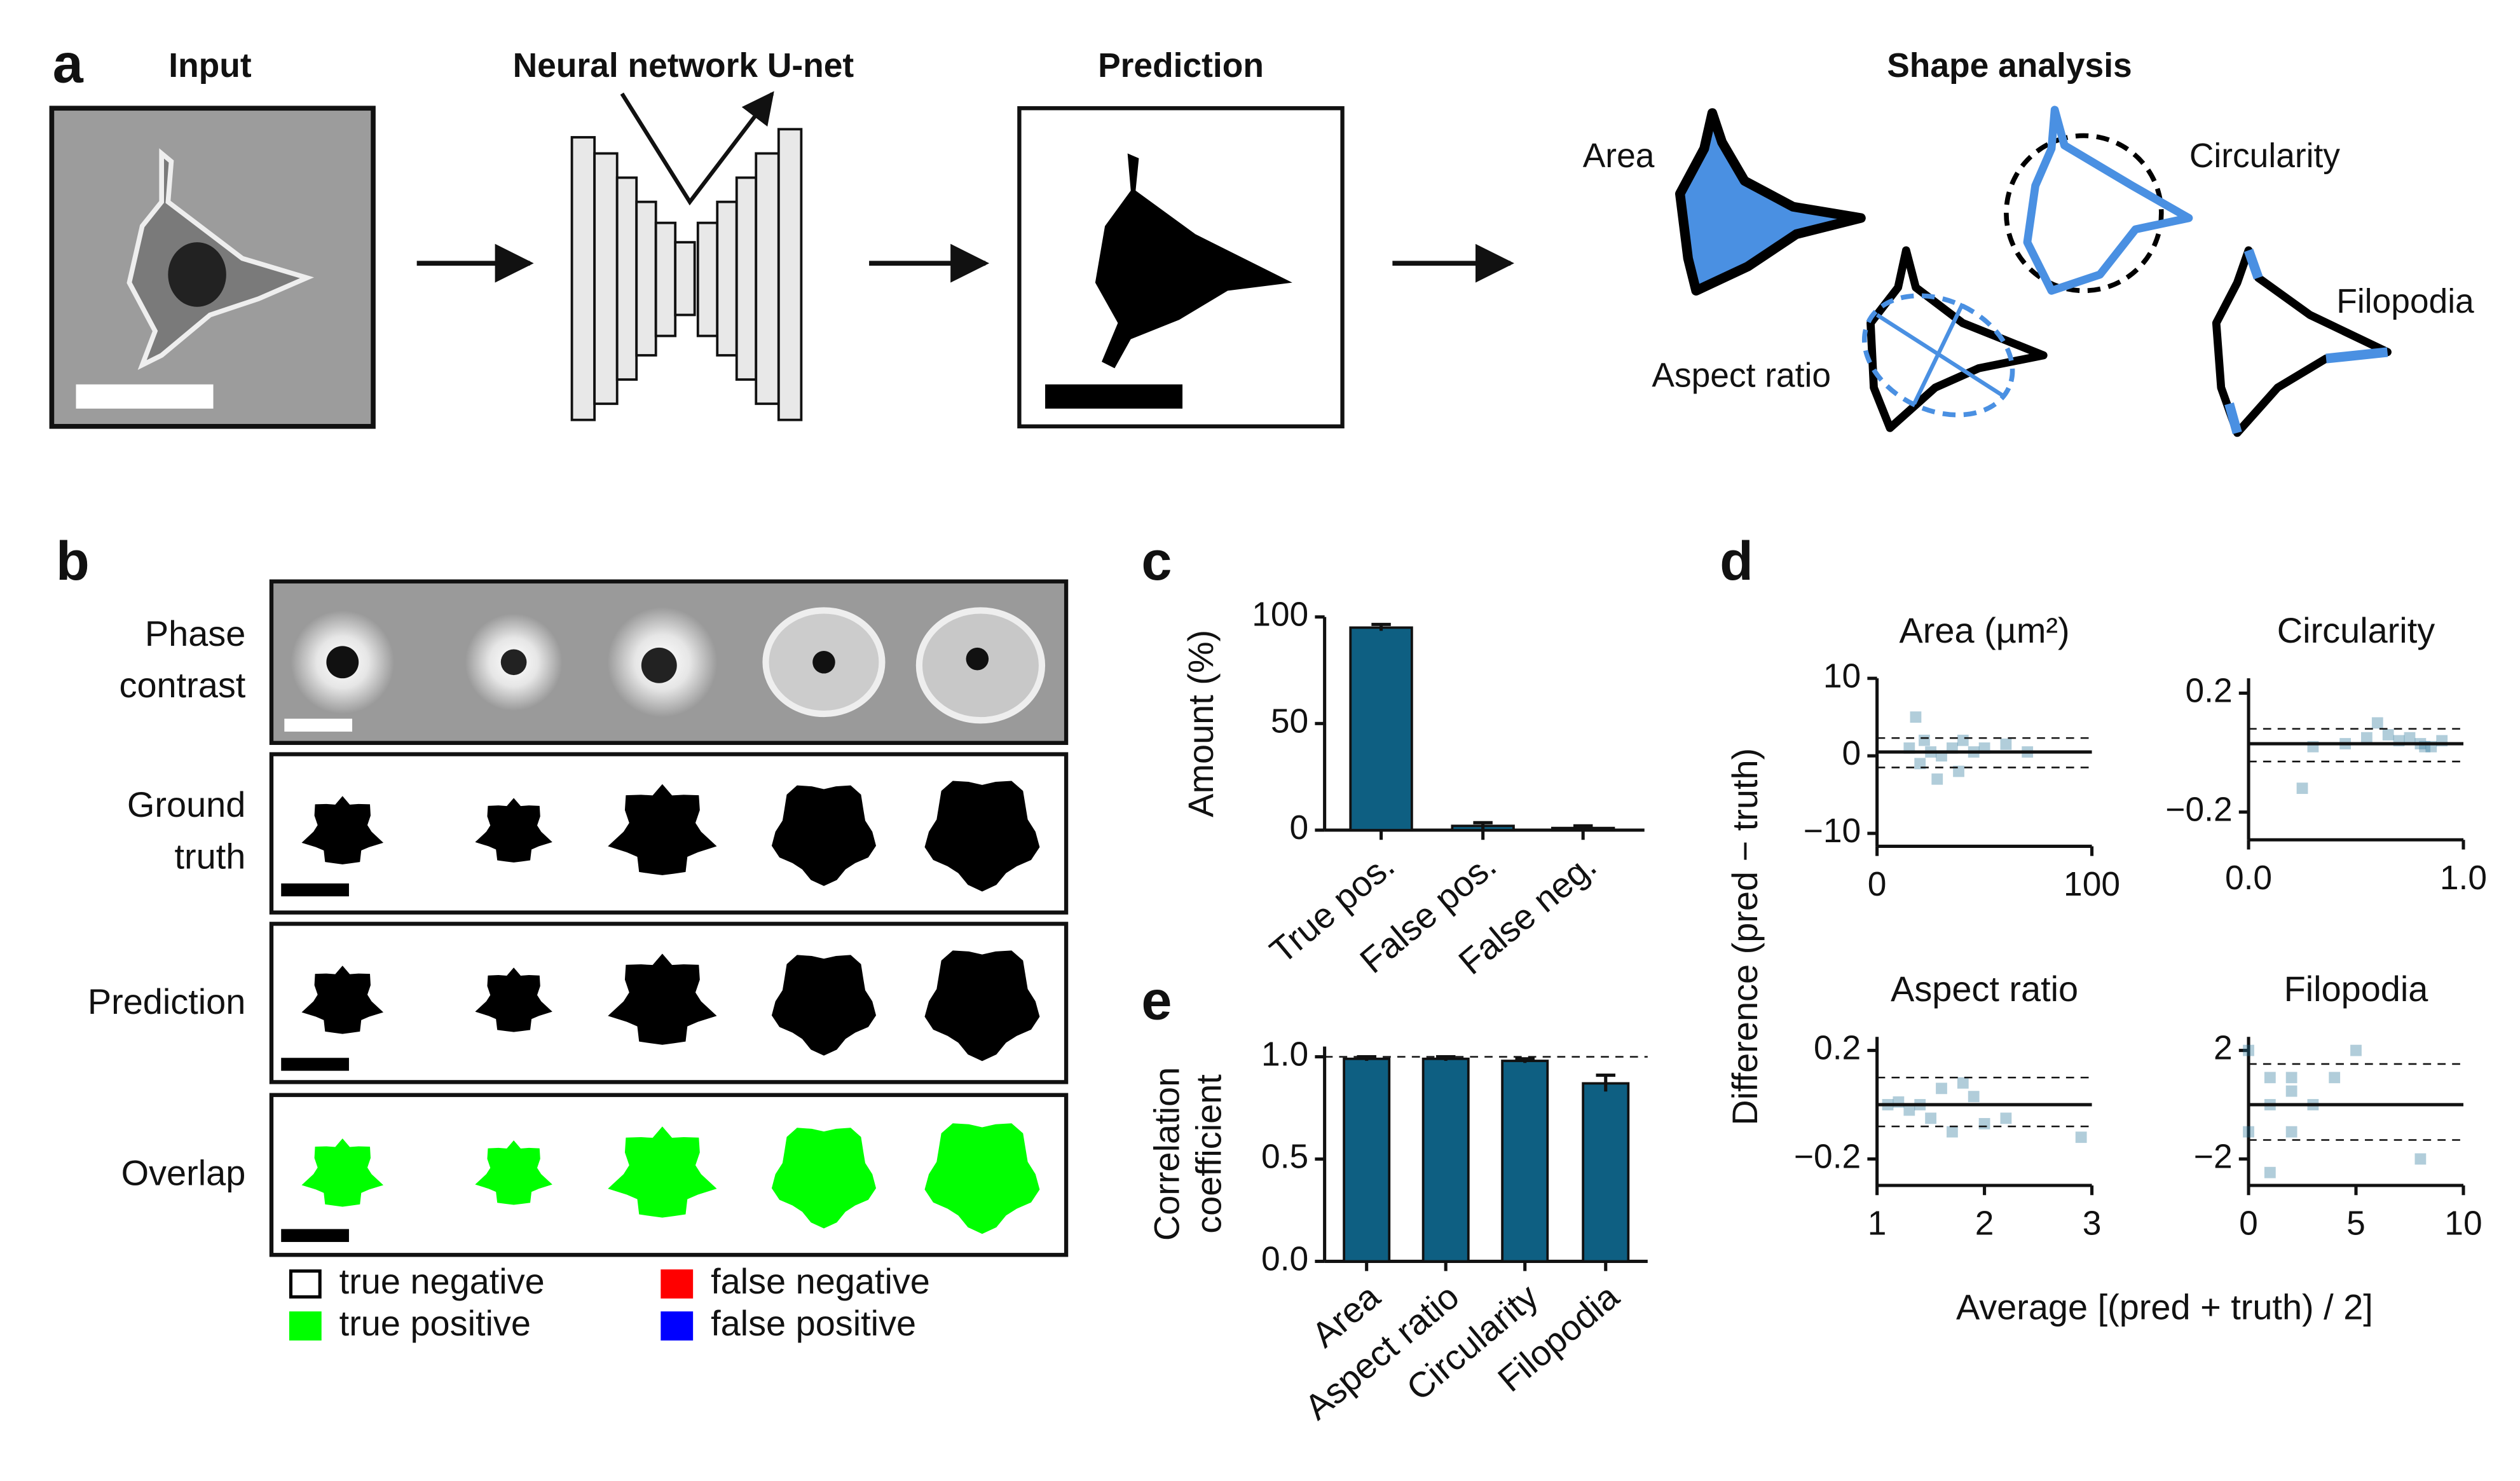 The width and height of the screenshot is (2520, 1481). I want to click on shape-label: Circularity, so click(2264, 156).